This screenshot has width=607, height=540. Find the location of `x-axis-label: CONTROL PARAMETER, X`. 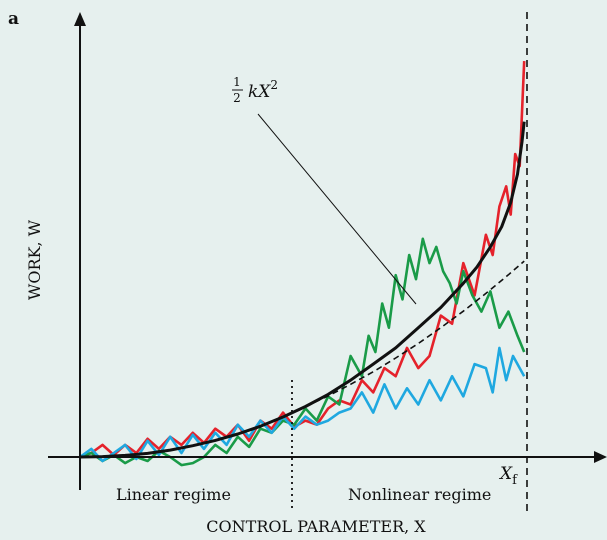

x-axis-label: CONTROL PARAMETER, X is located at coordinates (316, 526).